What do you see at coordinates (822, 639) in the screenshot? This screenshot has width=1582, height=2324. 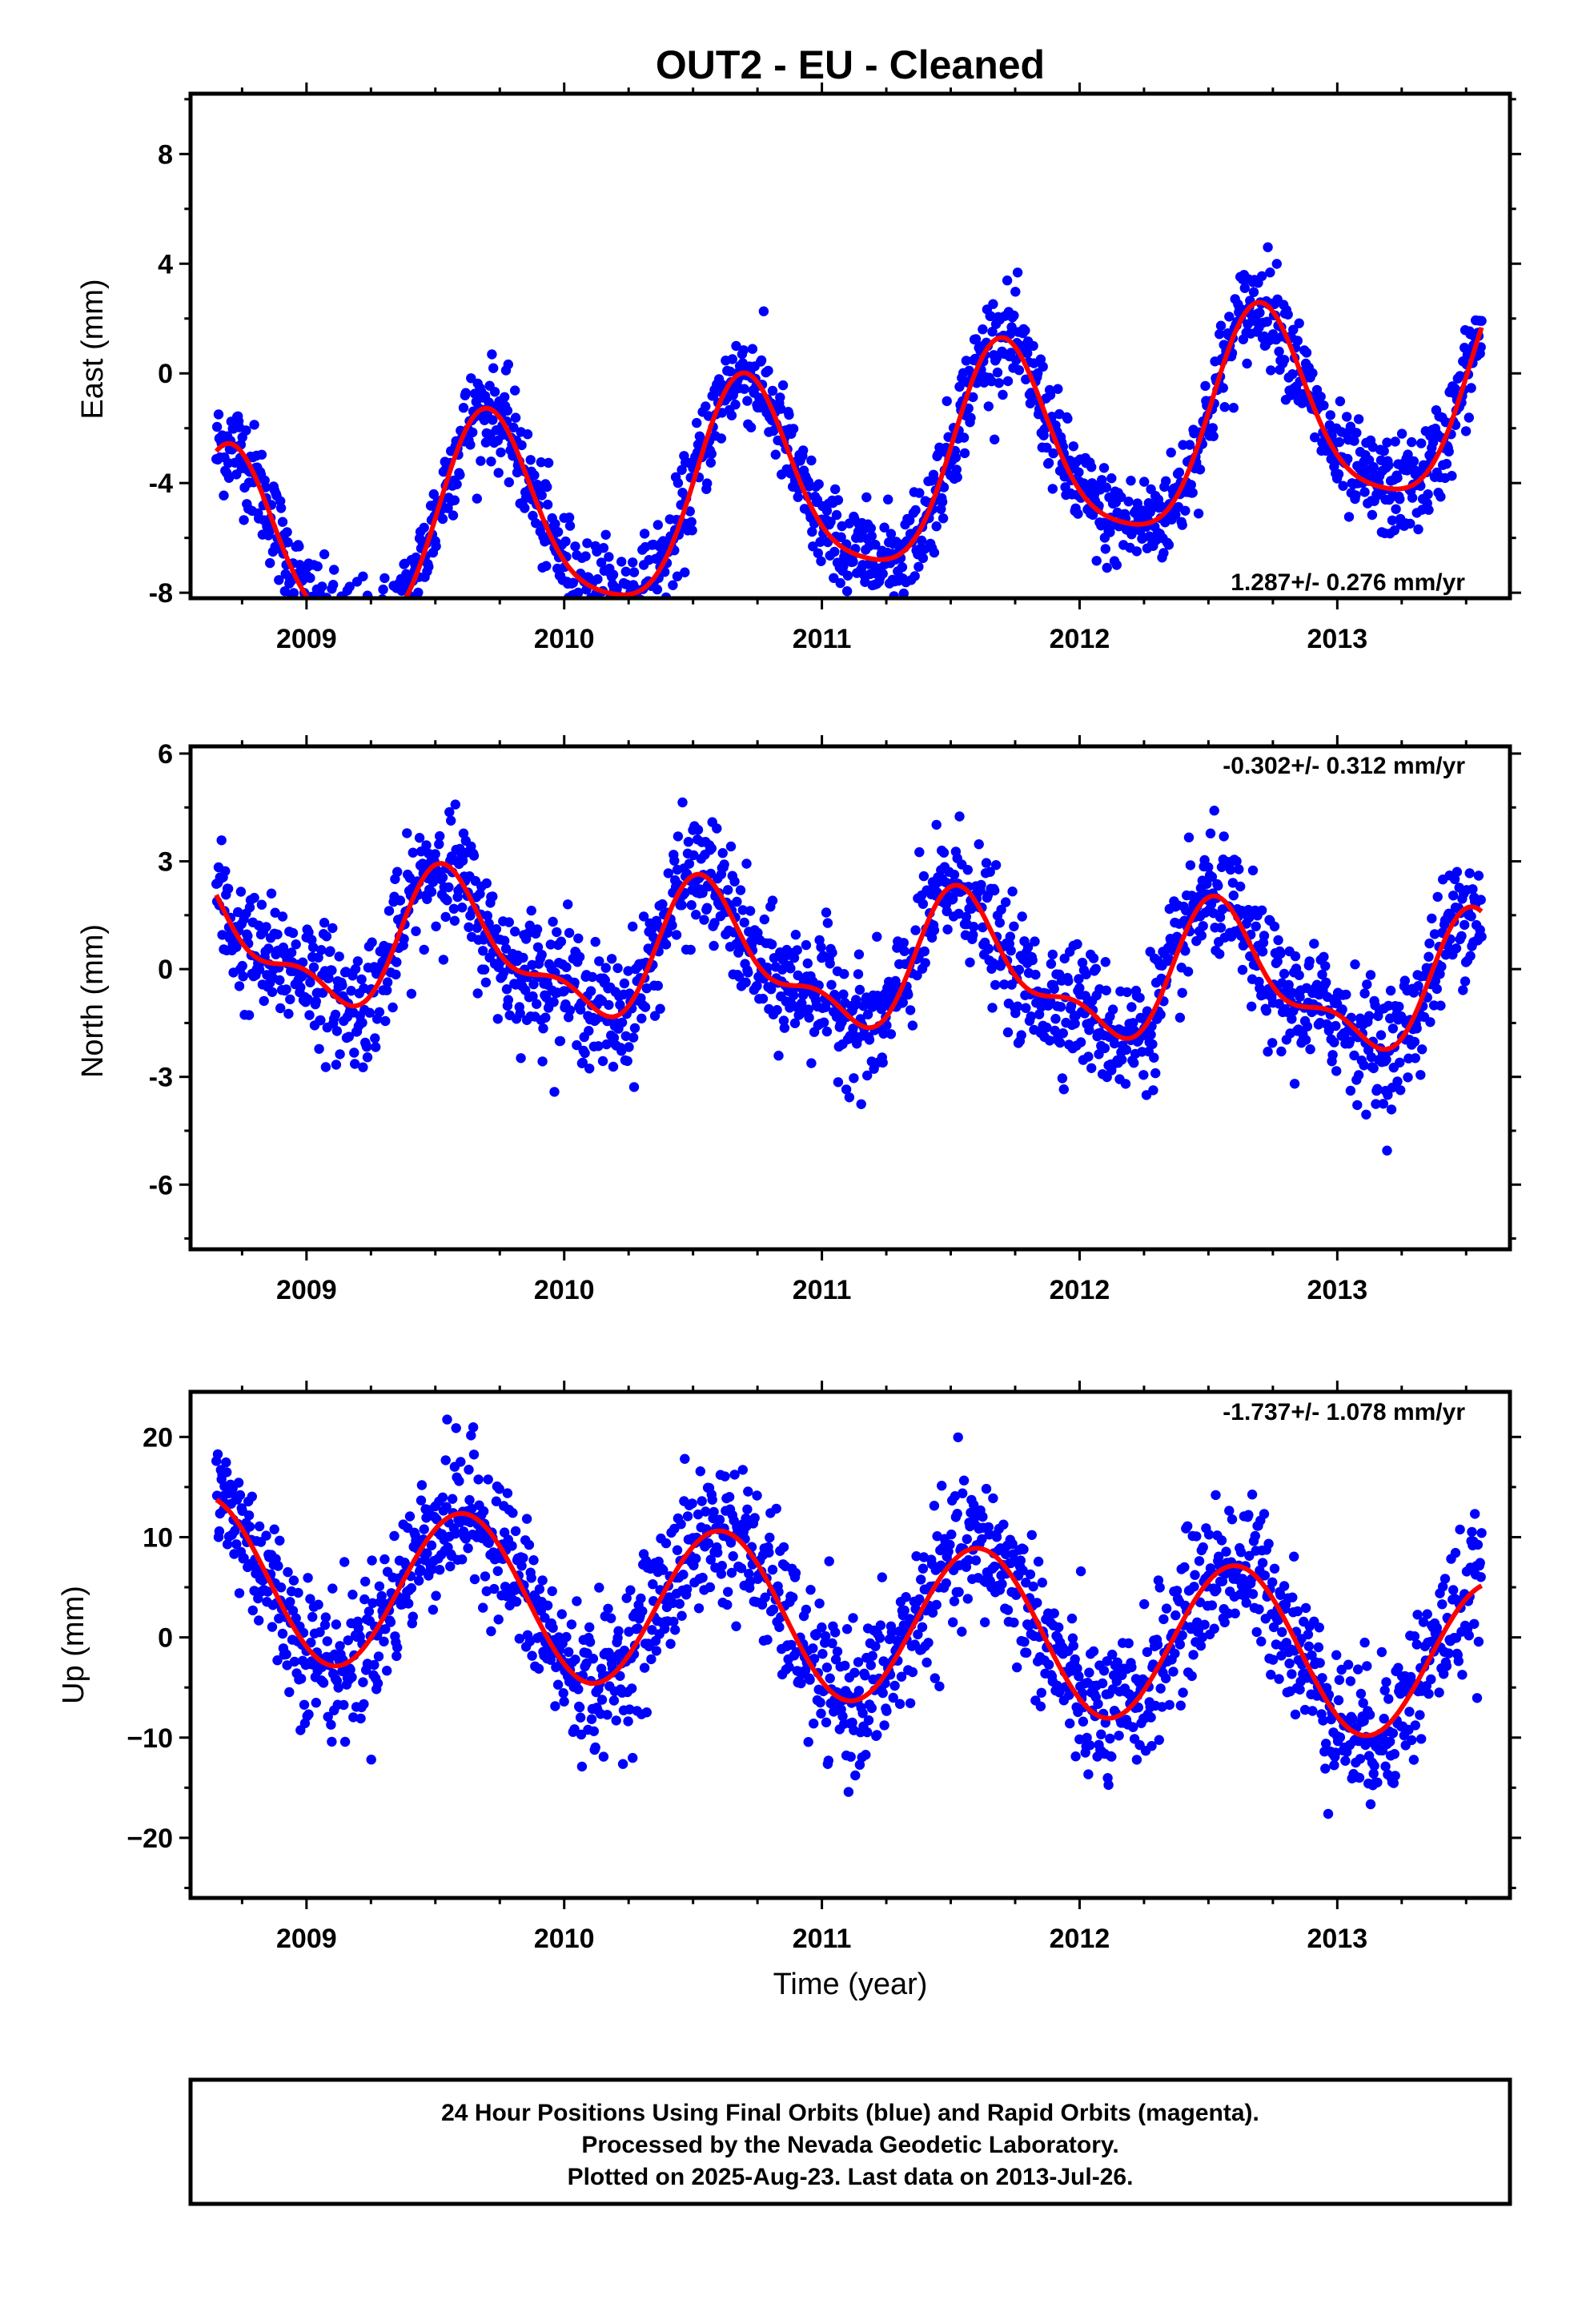 I see `x-tick-label: 2011` at bounding box center [822, 639].